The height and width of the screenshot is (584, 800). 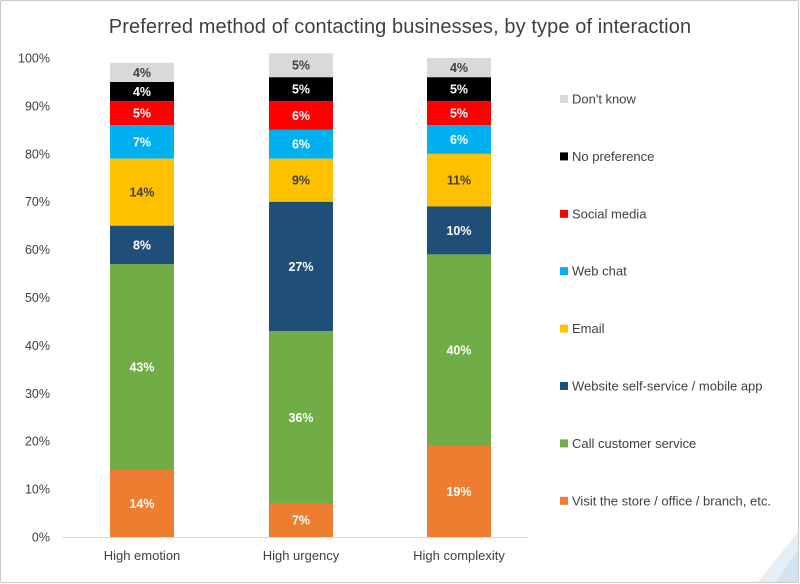 I want to click on y-tick-label: 100%, so click(x=34, y=59).